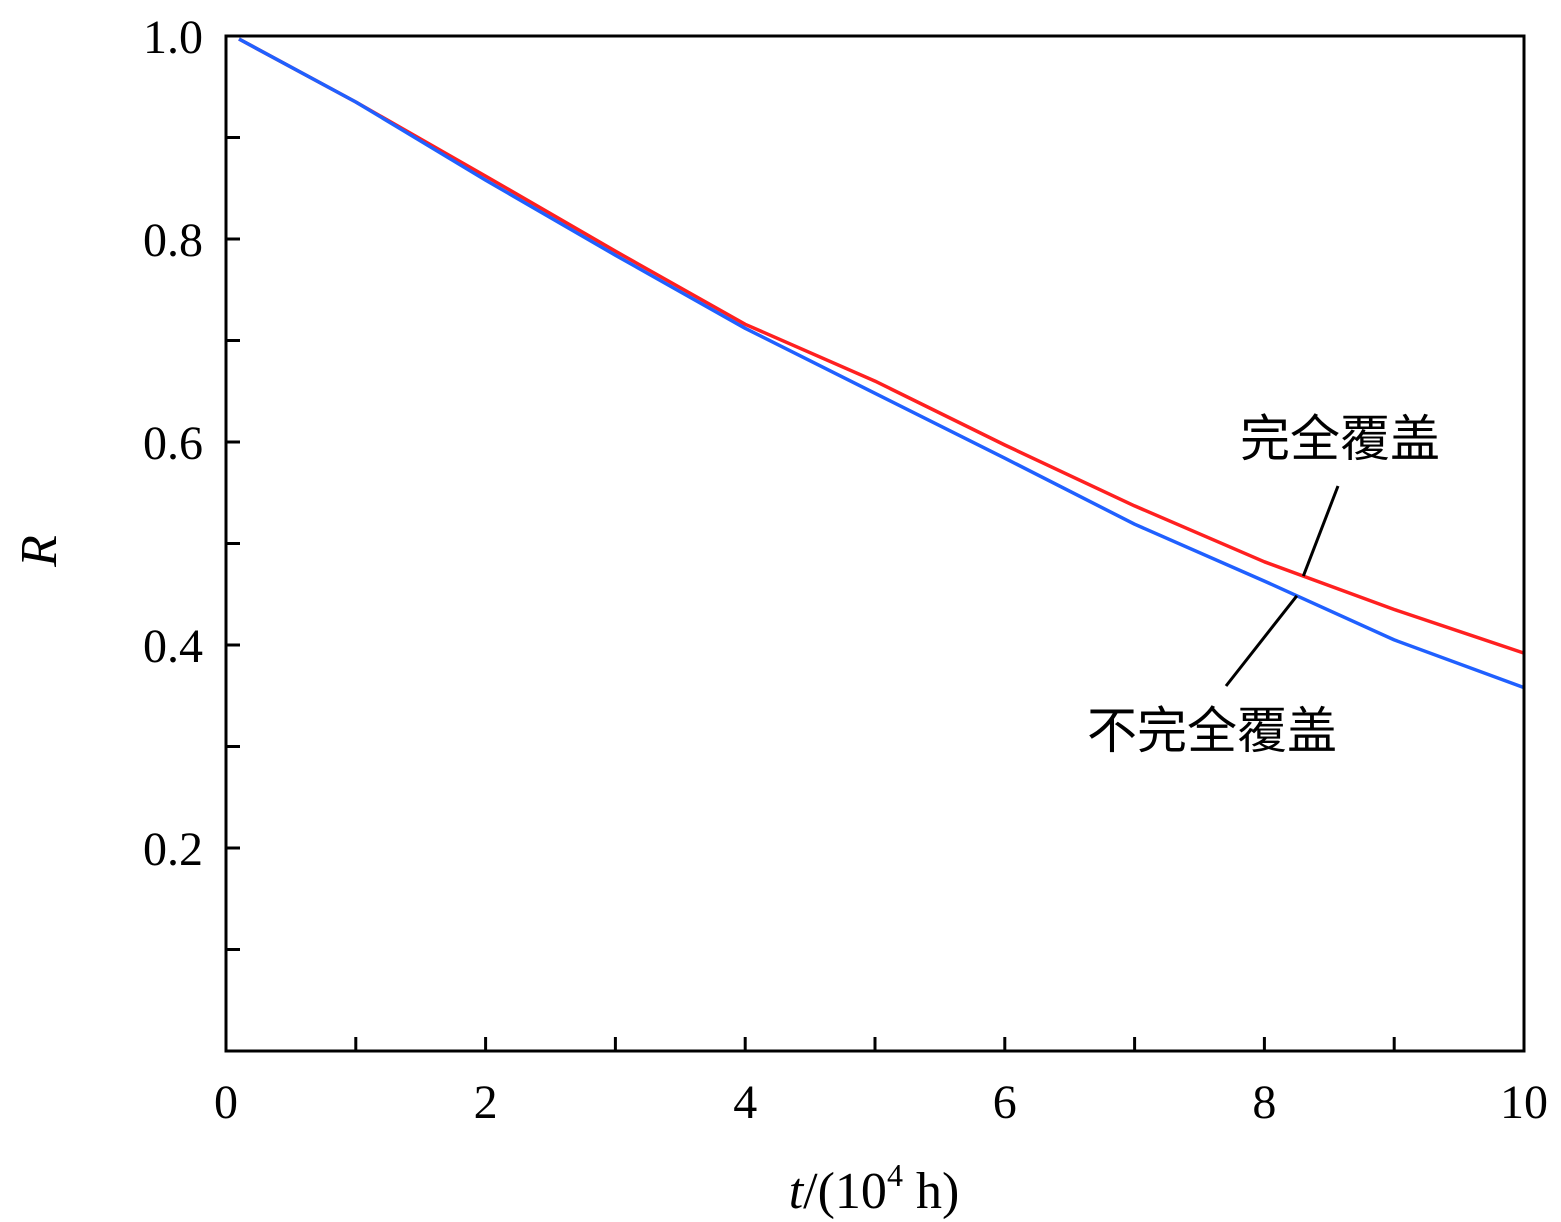 The height and width of the screenshot is (1222, 1561). What do you see at coordinates (226, 1102) in the screenshot?
I see `x-tick-label: 0` at bounding box center [226, 1102].